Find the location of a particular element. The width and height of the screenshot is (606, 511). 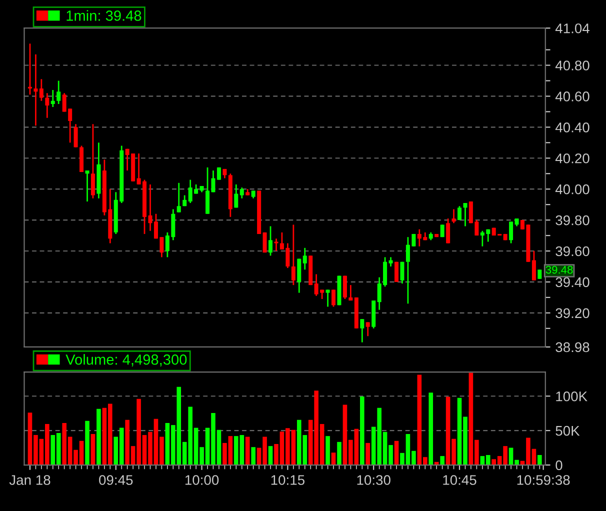

y-tick-label: 39.60 is located at coordinates (573, 251).